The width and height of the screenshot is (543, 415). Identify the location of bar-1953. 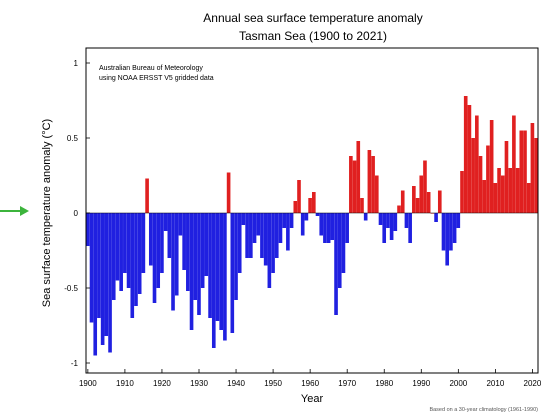
(284, 220).